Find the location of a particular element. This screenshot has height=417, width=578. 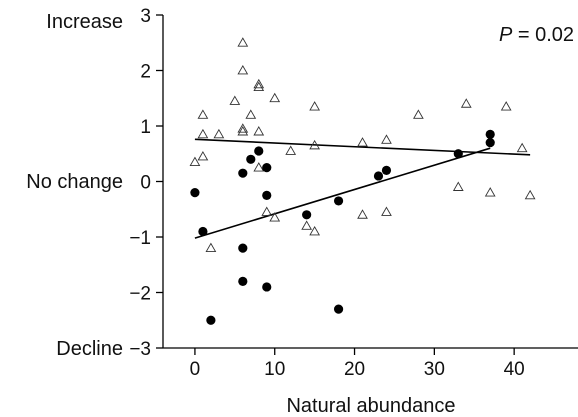

x-tick-label: 40 is located at coordinates (514, 369).